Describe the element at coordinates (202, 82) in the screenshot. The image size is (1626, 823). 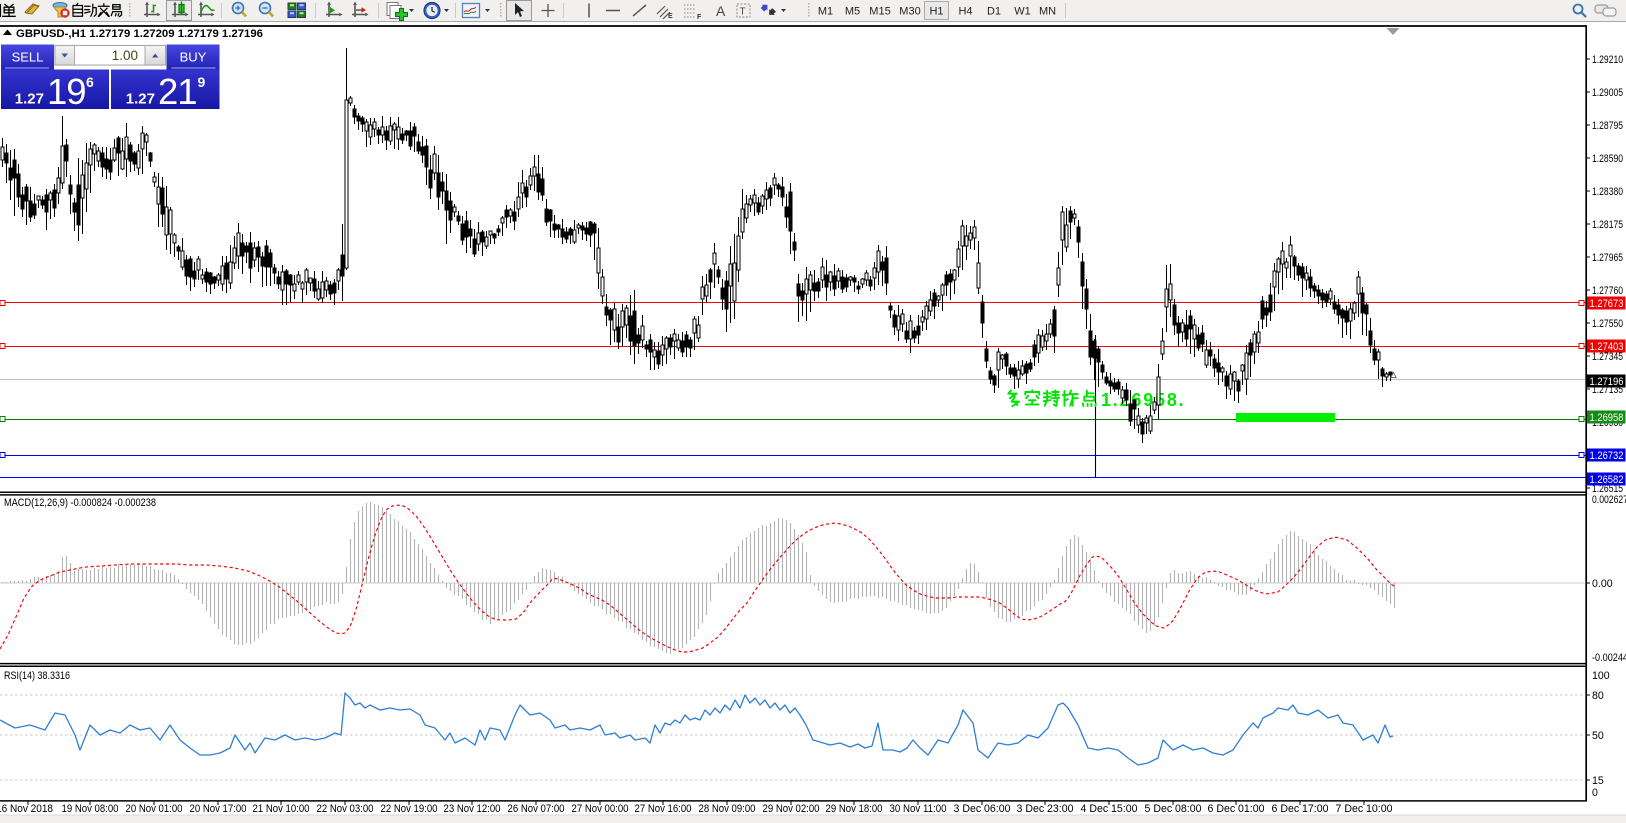
I see `svg-text: 9` at that location.